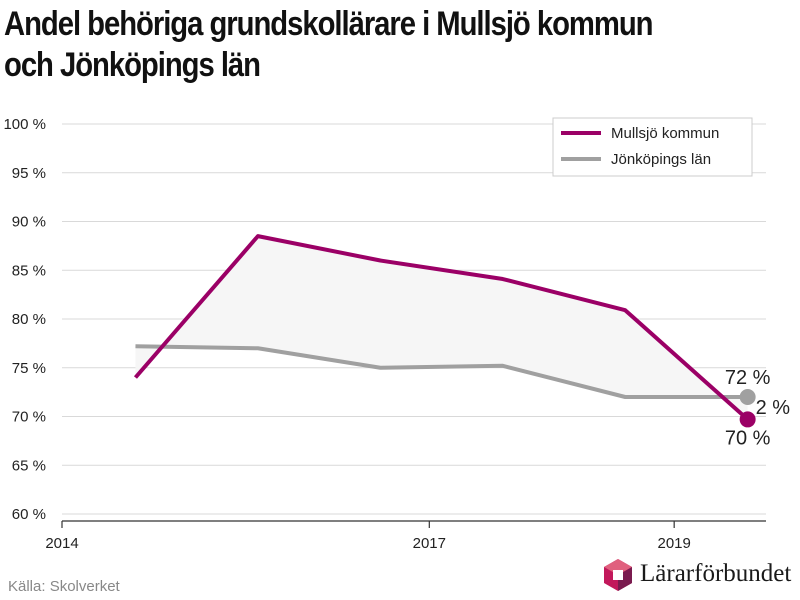 The width and height of the screenshot is (800, 600). Describe the element at coordinates (29, 417) in the screenshot. I see `y-tick-label: 70 %` at that location.